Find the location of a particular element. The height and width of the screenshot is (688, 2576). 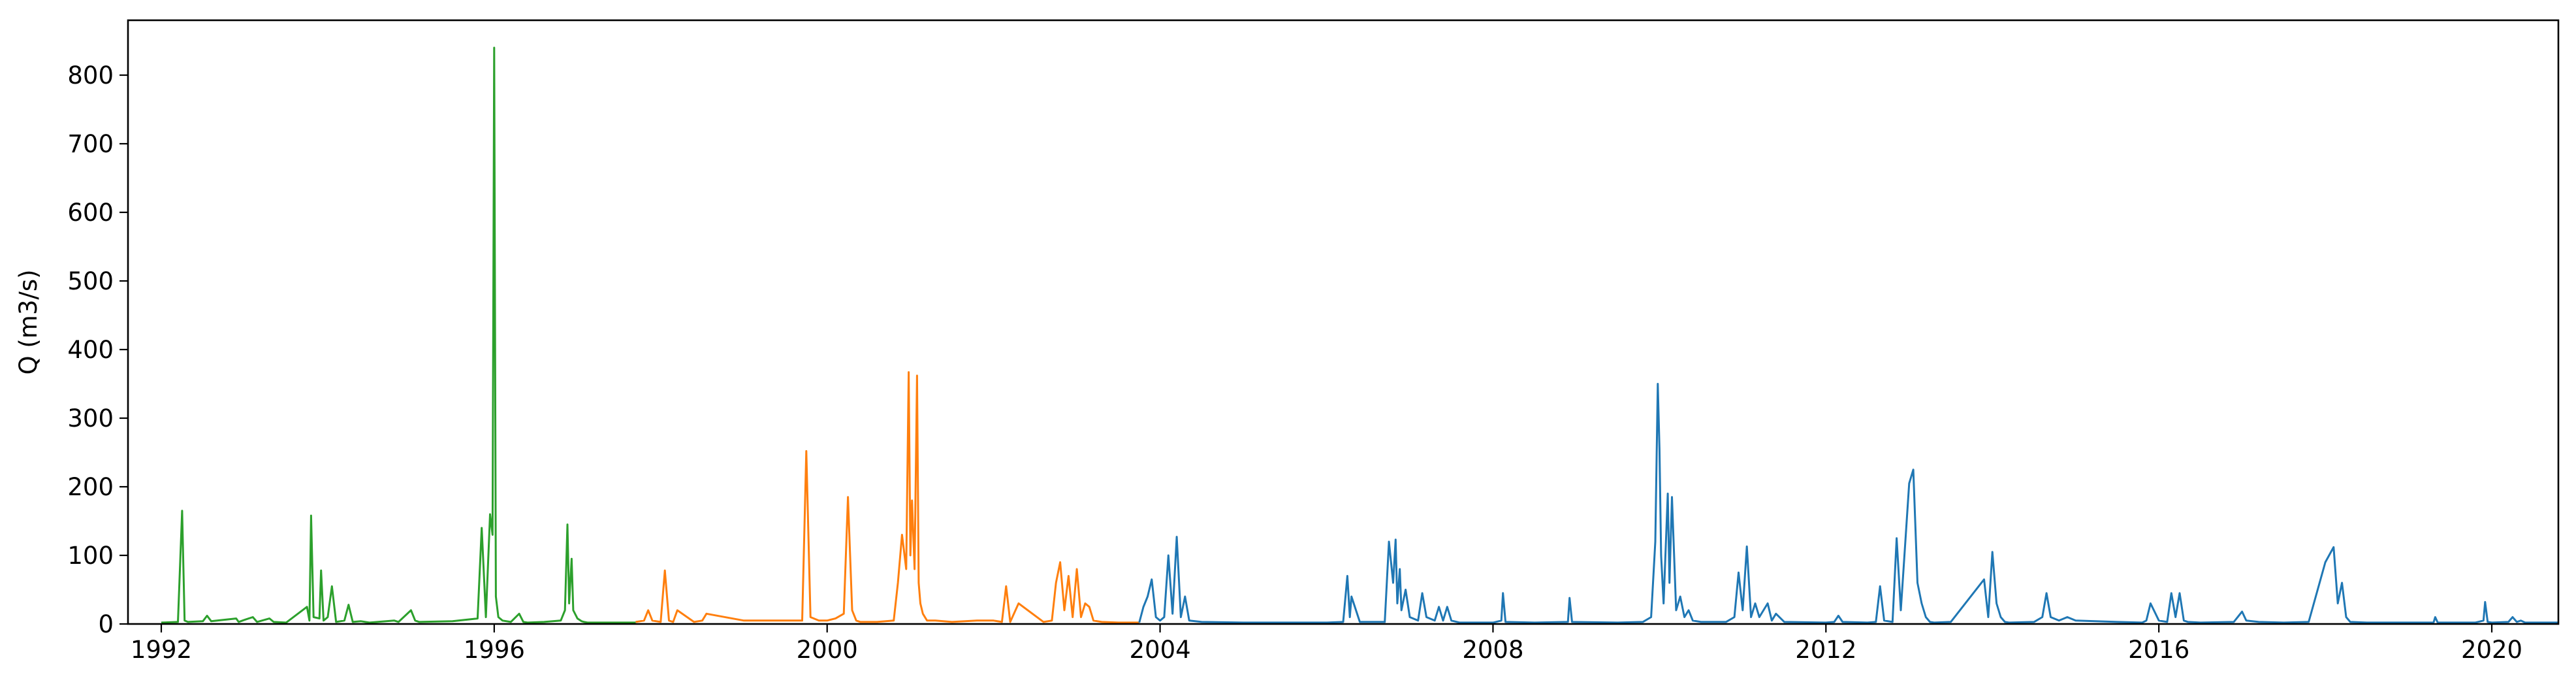

x-tick-label: 2016 is located at coordinates (2159, 650).